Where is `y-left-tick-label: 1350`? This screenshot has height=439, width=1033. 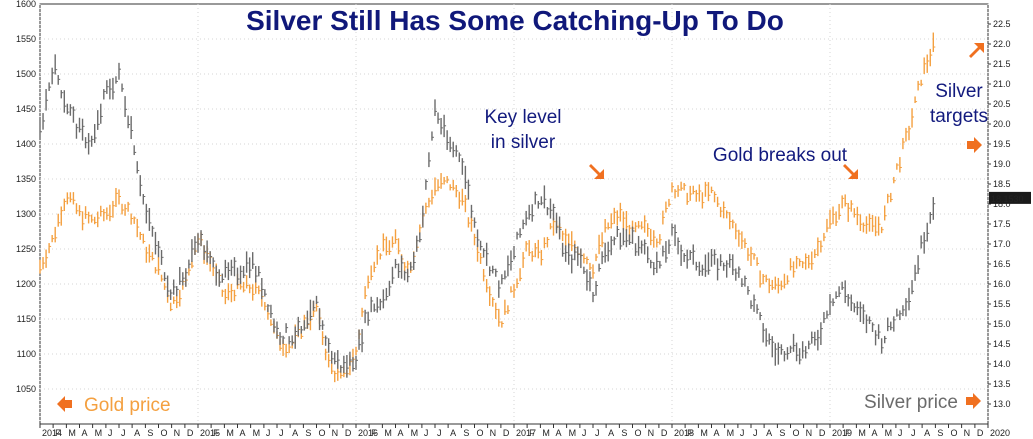 y-left-tick-label: 1350 is located at coordinates (26, 179).